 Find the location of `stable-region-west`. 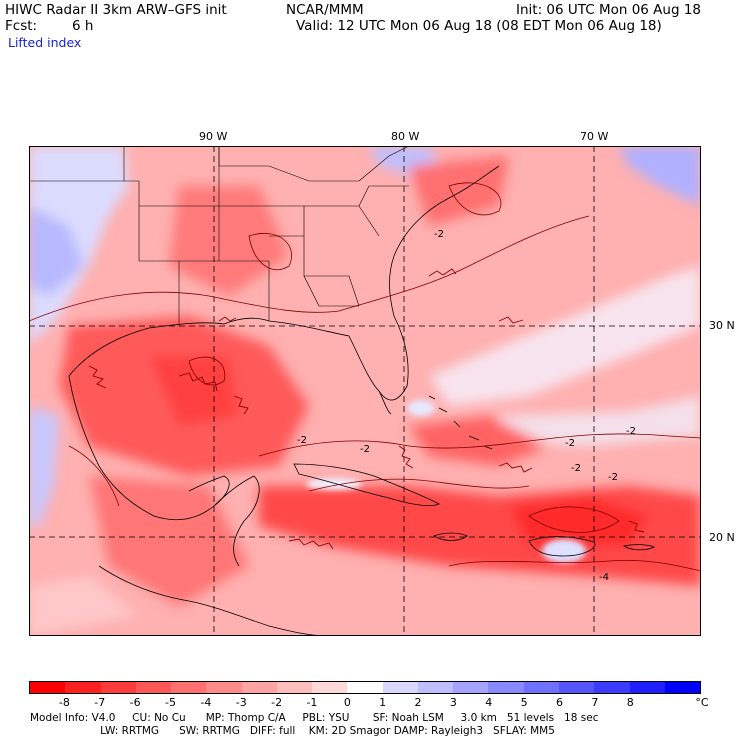

stable-region-west is located at coordinates (79, 246).